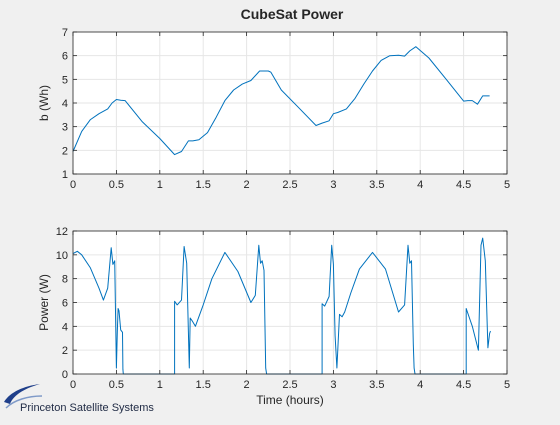 Image resolution: width=560 pixels, height=425 pixels. What do you see at coordinates (65, 375) in the screenshot?
I see `y-tick-label: 0` at bounding box center [65, 375].